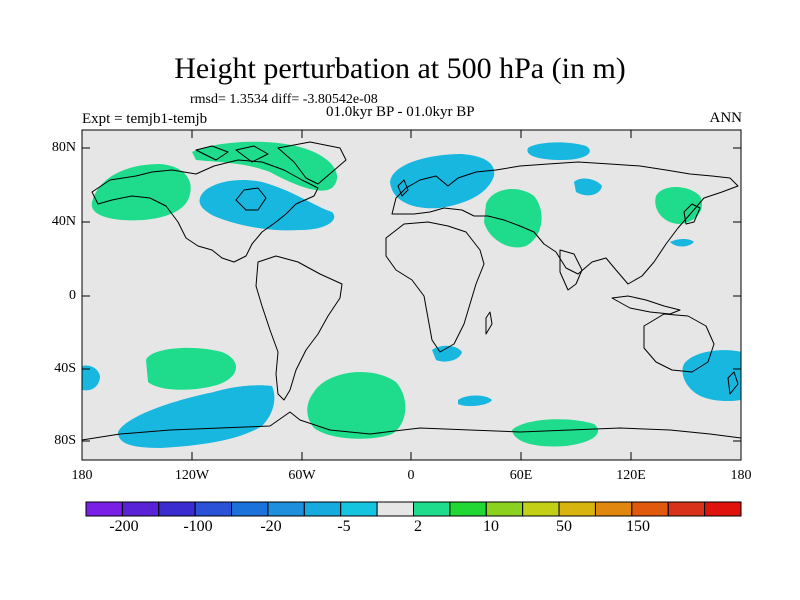 The width and height of the screenshot is (800, 600). Describe the element at coordinates (124, 526) in the screenshot. I see `colorbar-label: -200` at that location.